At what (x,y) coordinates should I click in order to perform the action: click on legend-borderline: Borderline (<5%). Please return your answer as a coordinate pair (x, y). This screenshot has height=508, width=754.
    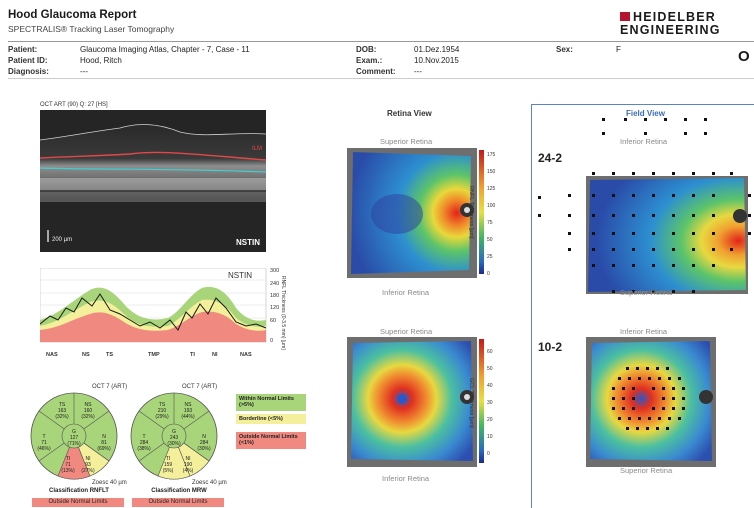
    Looking at the image, I should click on (271, 419).